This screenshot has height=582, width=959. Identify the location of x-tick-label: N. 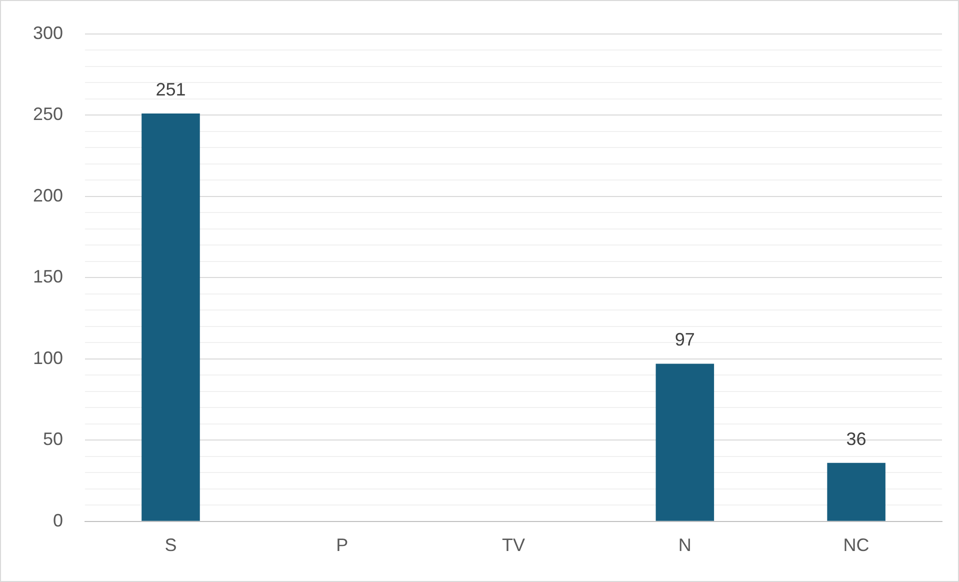
(685, 545).